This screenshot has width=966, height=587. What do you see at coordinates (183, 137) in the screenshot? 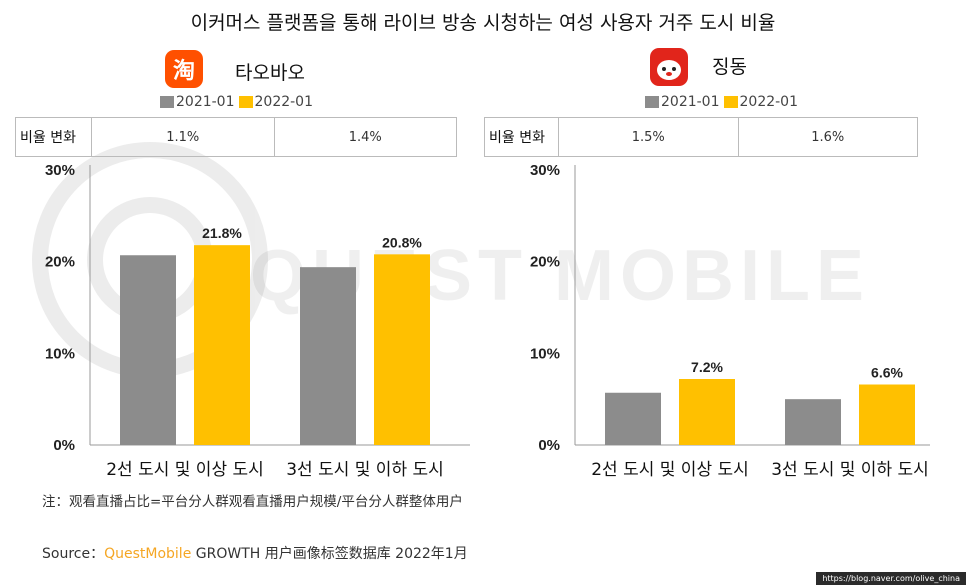
I see `rate-change-cell: 1.1%` at bounding box center [183, 137].